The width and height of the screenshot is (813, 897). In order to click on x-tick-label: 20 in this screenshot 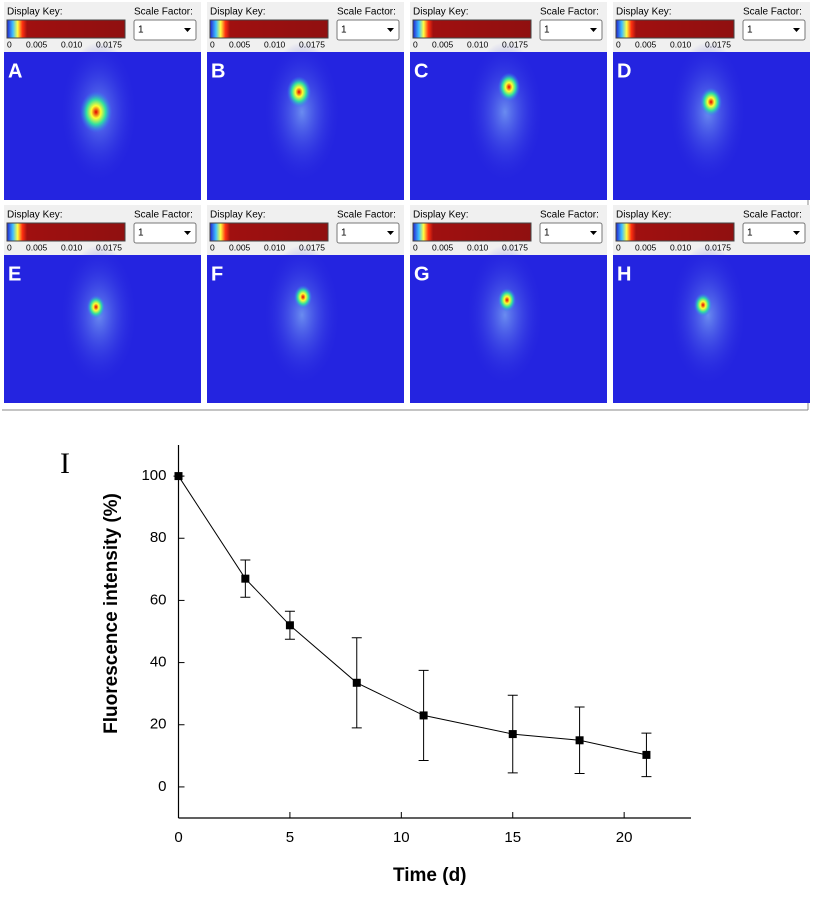, I will do `click(624, 837)`.